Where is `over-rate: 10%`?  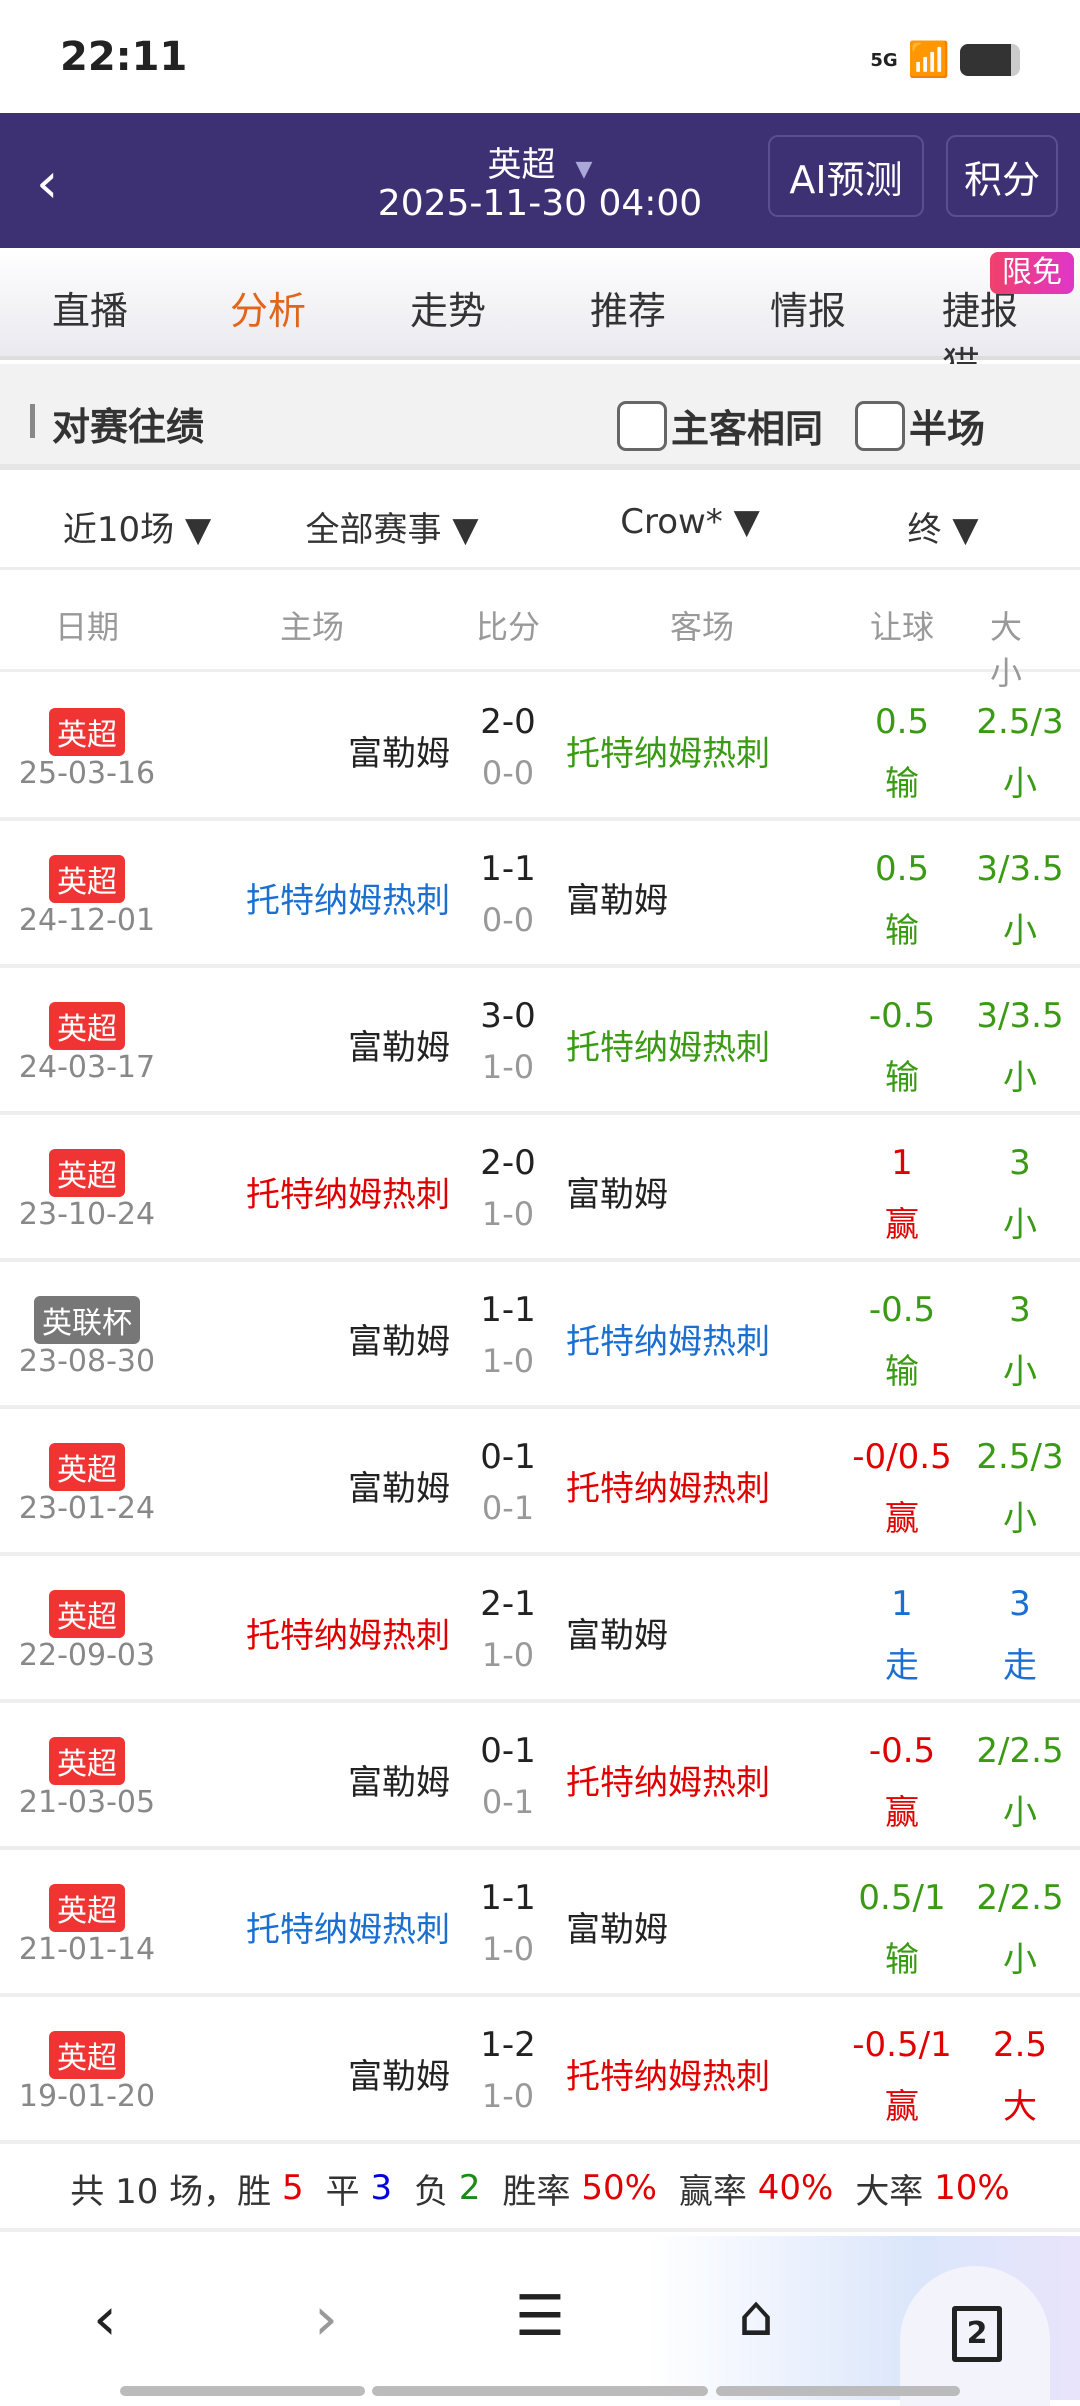 over-rate: 10% is located at coordinates (972, 2188).